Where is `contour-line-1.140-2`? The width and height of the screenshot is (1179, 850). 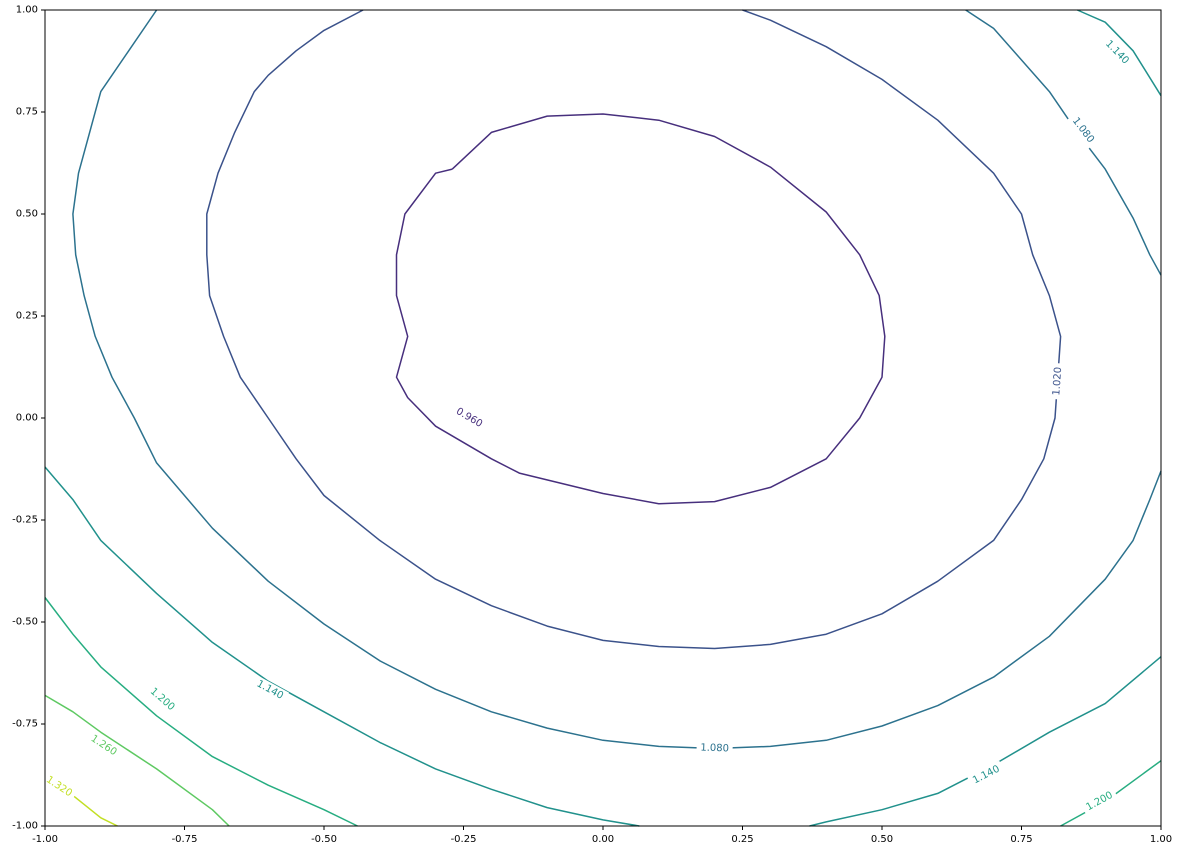 contour-line-1.140-2 is located at coordinates (1119, 53).